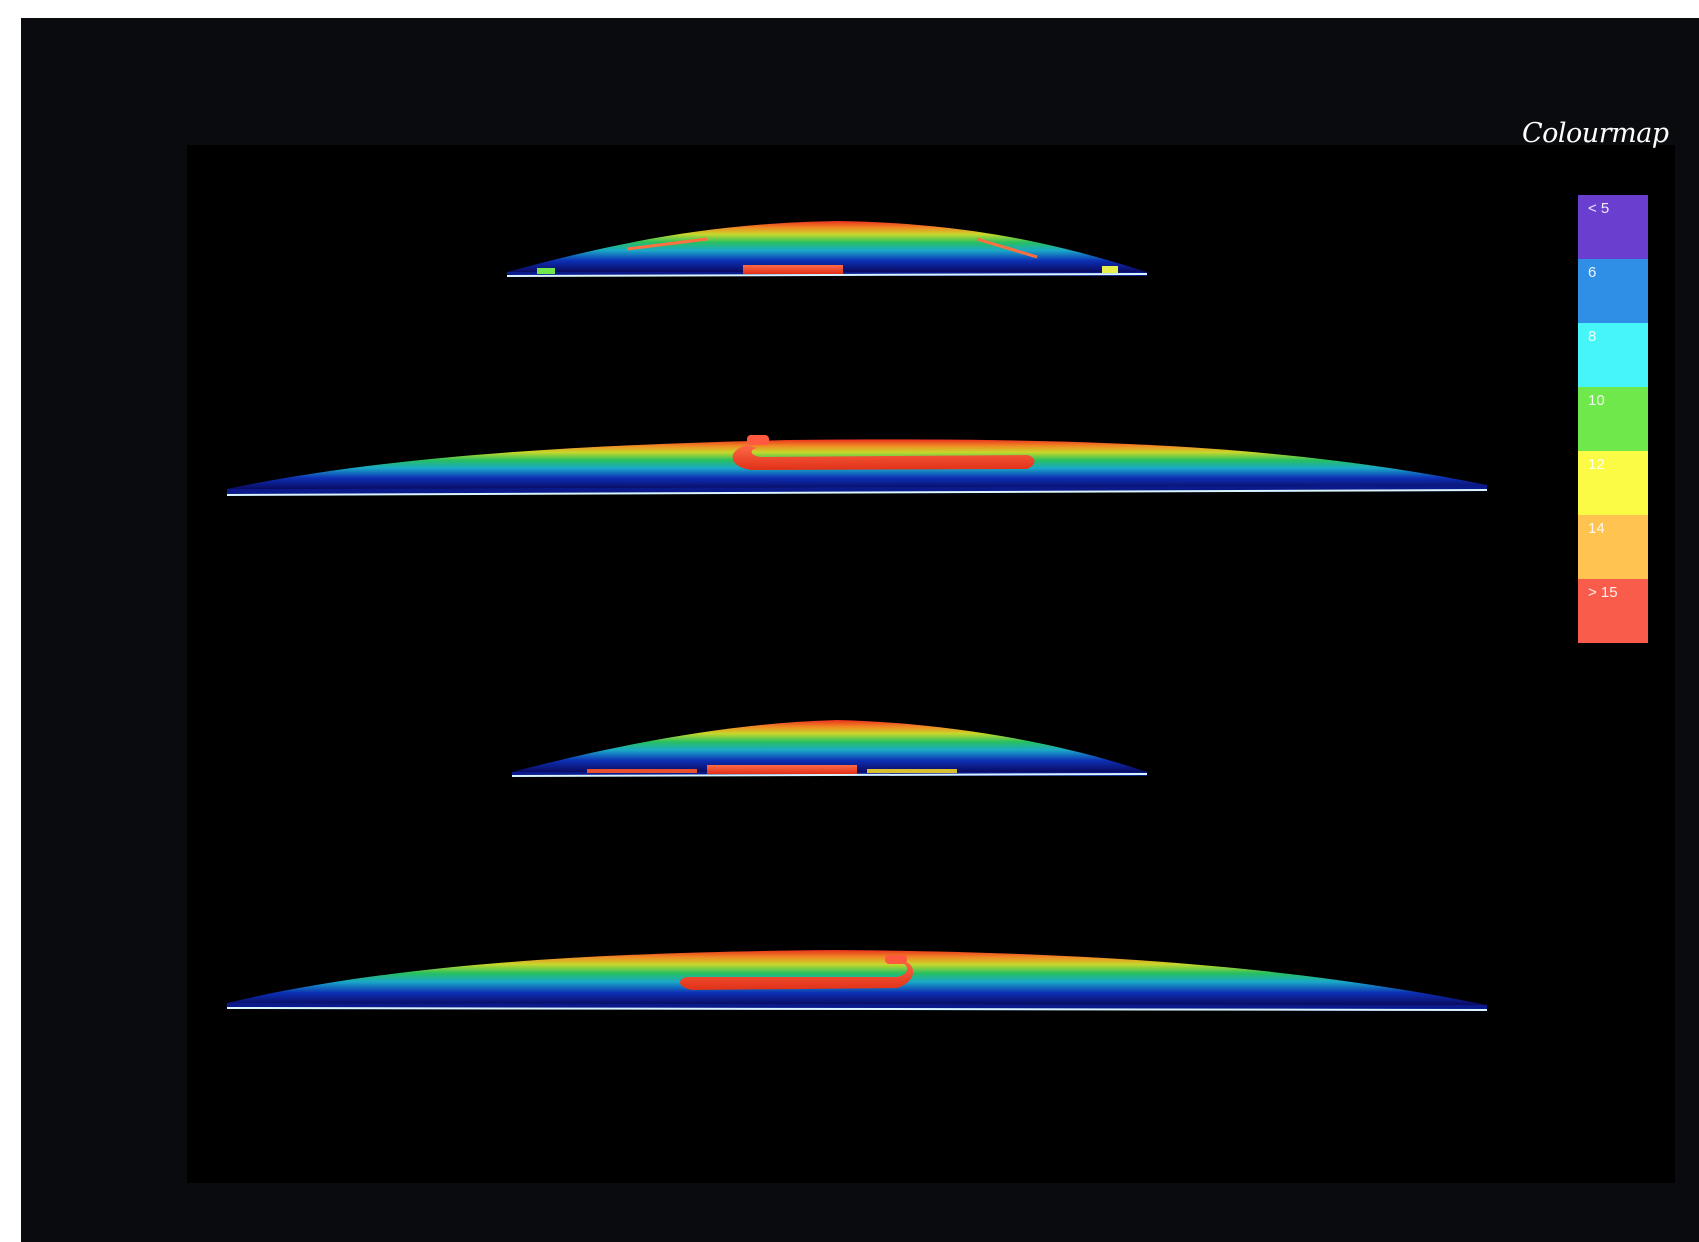  I want to click on colourmap-band: < 5, so click(1613, 227).